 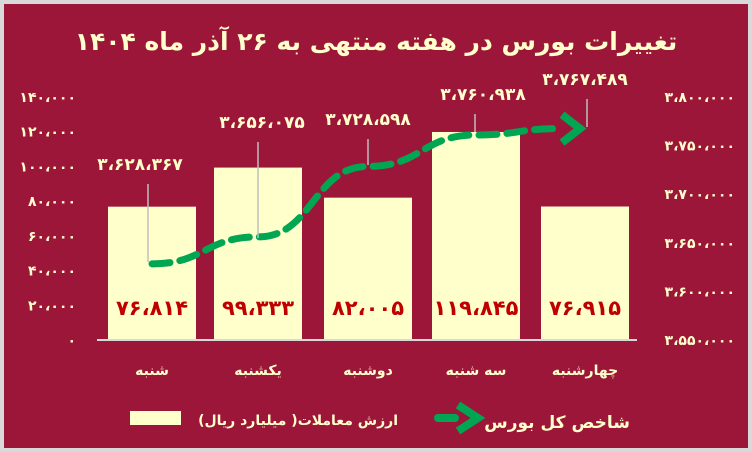 I want to click on category-label: دوشنبه, so click(x=368, y=371).